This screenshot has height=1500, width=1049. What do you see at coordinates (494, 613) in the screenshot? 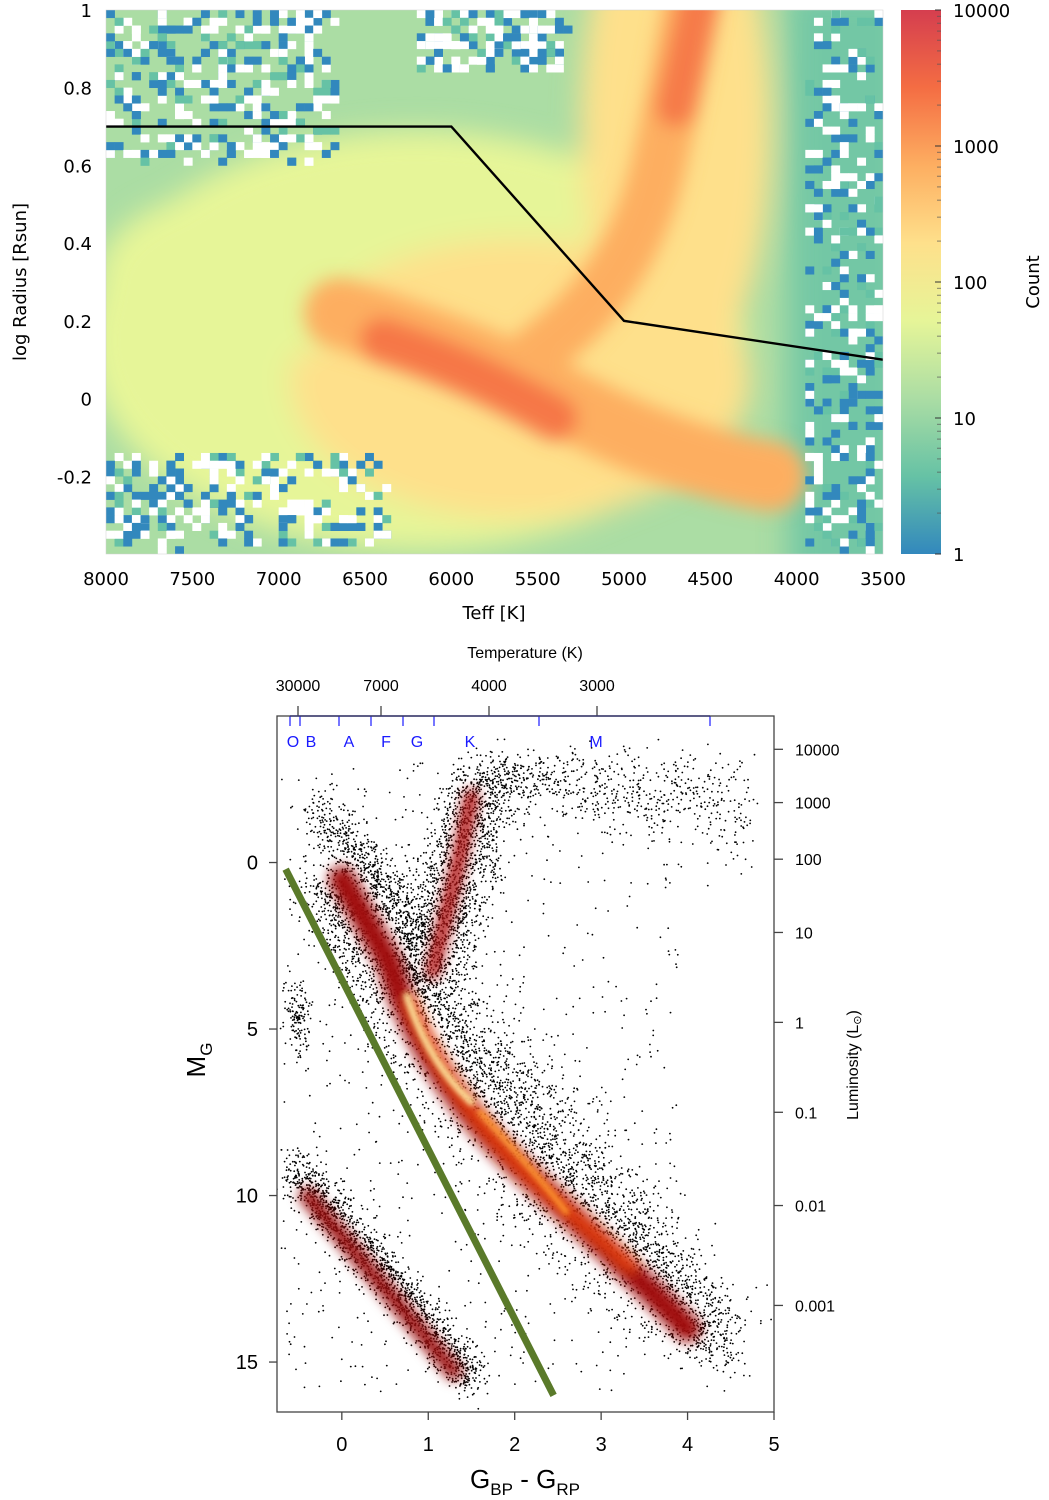
I see `heatmap-x-axis-label: Teff [K]` at bounding box center [494, 613].